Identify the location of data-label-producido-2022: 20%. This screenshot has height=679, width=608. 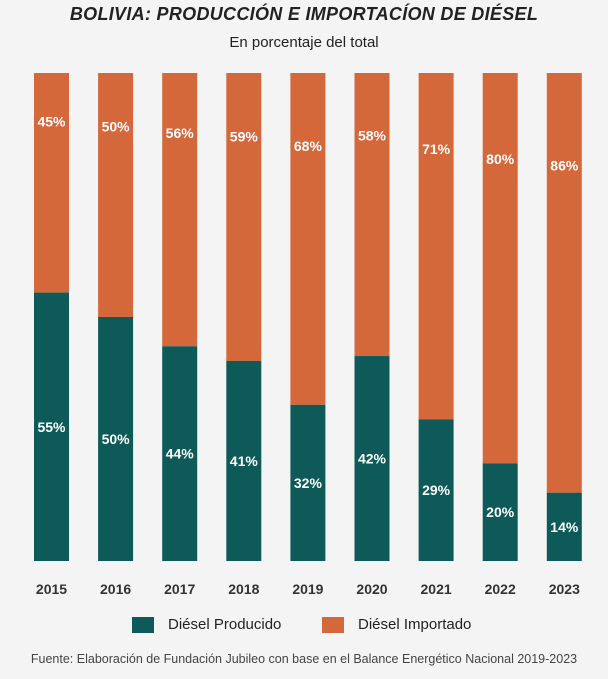
(500, 512).